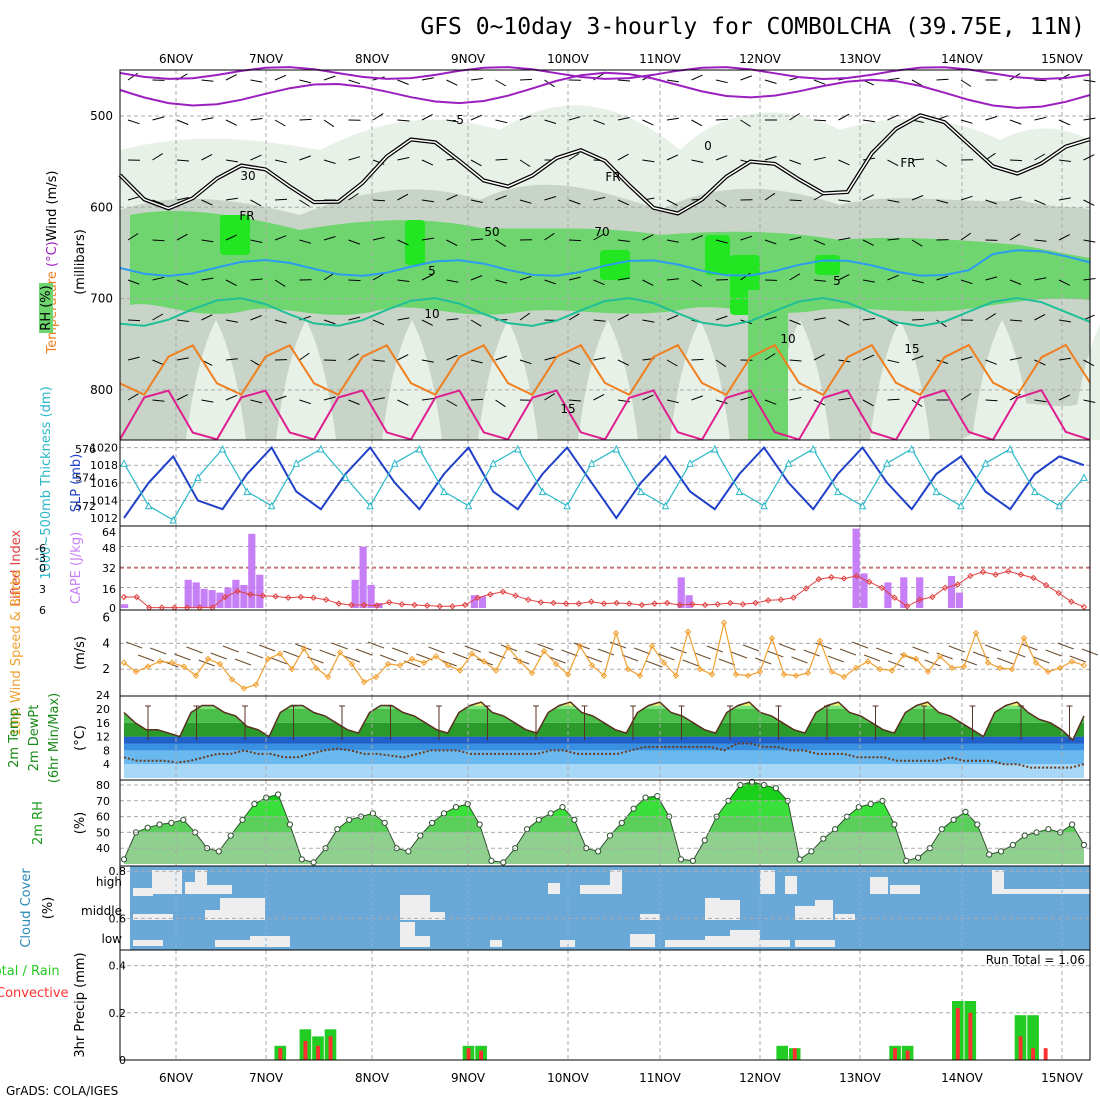  What do you see at coordinates (106, 643) in the screenshot?
I see `wind-tick-label: 4` at bounding box center [106, 643].